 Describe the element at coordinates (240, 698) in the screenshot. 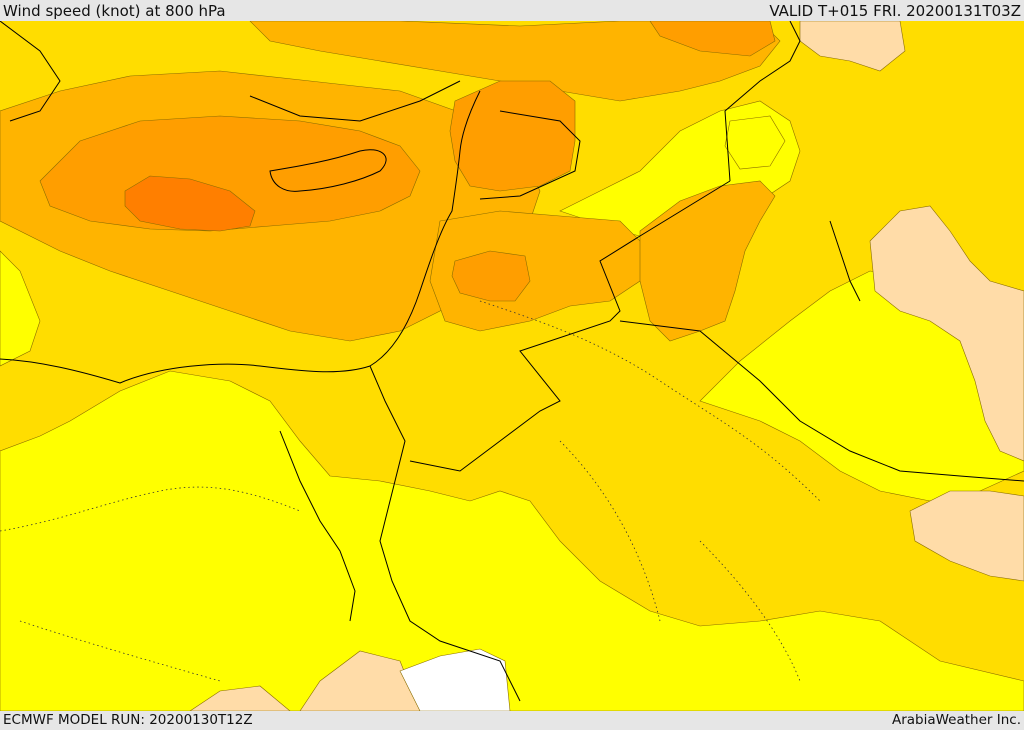

I see `field-calm-southwest` at that location.